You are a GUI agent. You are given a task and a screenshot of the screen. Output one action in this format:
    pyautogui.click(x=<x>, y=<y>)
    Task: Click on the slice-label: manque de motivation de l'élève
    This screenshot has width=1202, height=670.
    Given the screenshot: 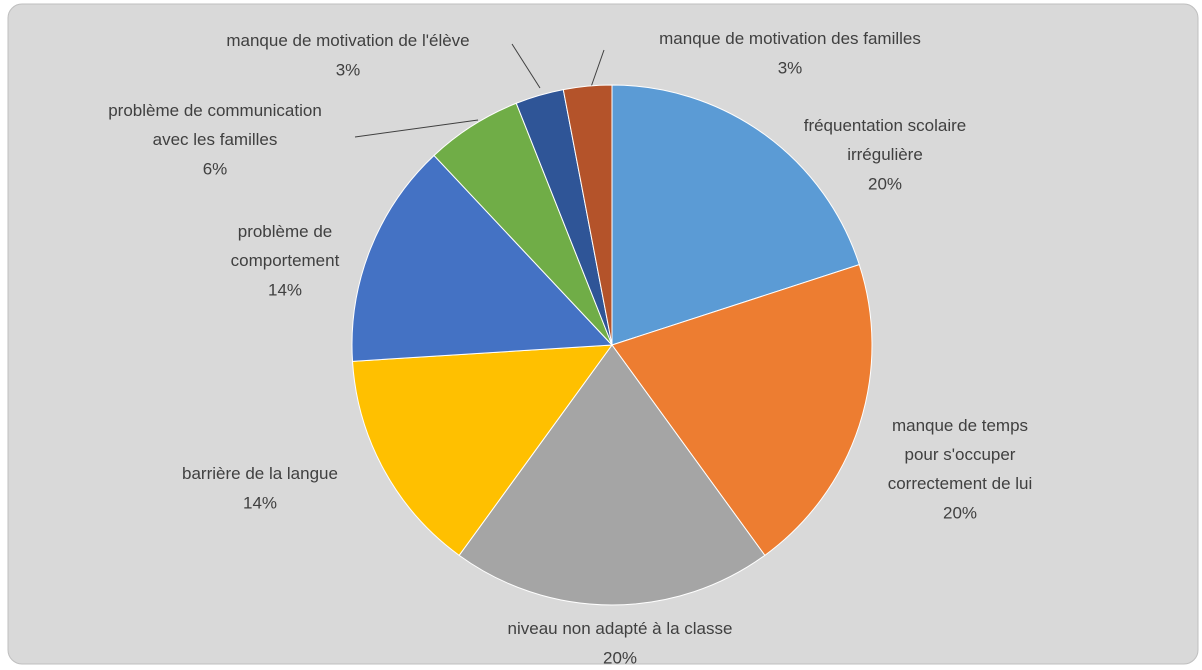 What is the action you would take?
    pyautogui.click(x=347, y=40)
    